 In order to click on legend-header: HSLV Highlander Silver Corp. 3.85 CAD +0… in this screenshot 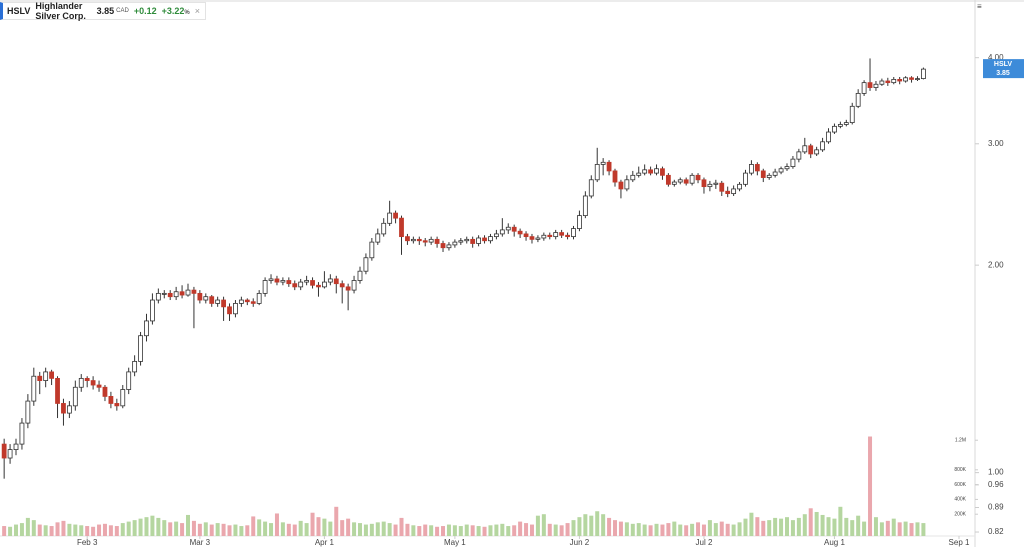, I will do `click(103, 11)`.